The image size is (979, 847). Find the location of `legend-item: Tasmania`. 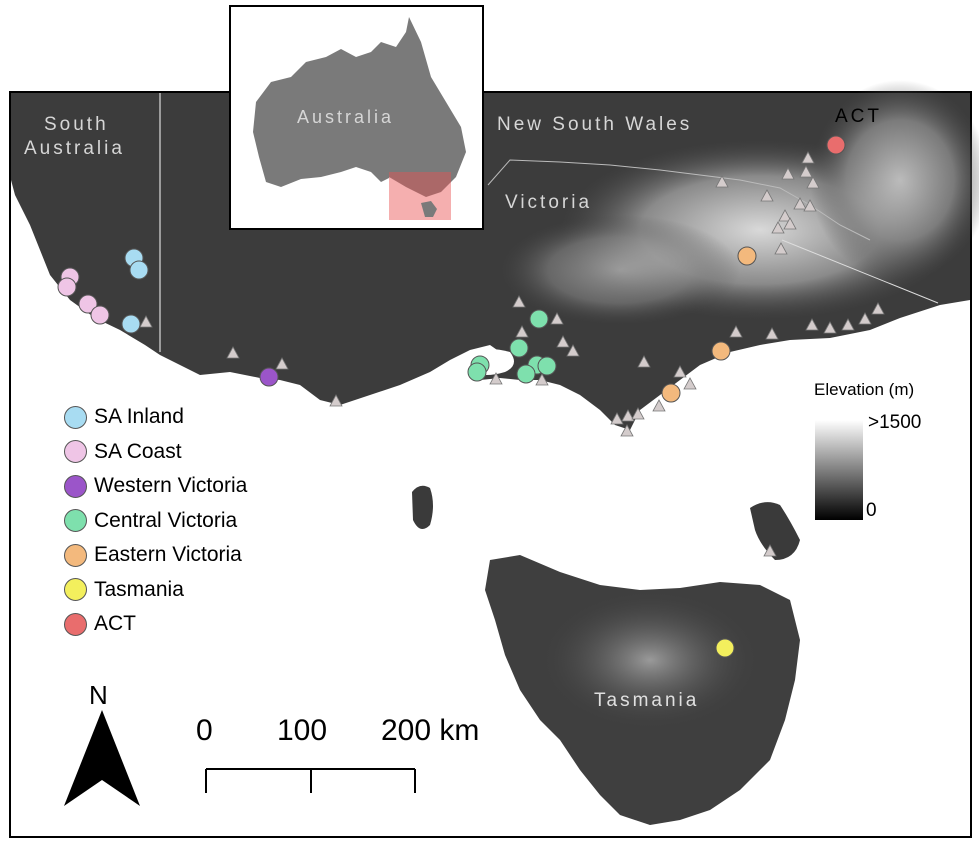

legend-item: Tasmania is located at coordinates (155, 590).